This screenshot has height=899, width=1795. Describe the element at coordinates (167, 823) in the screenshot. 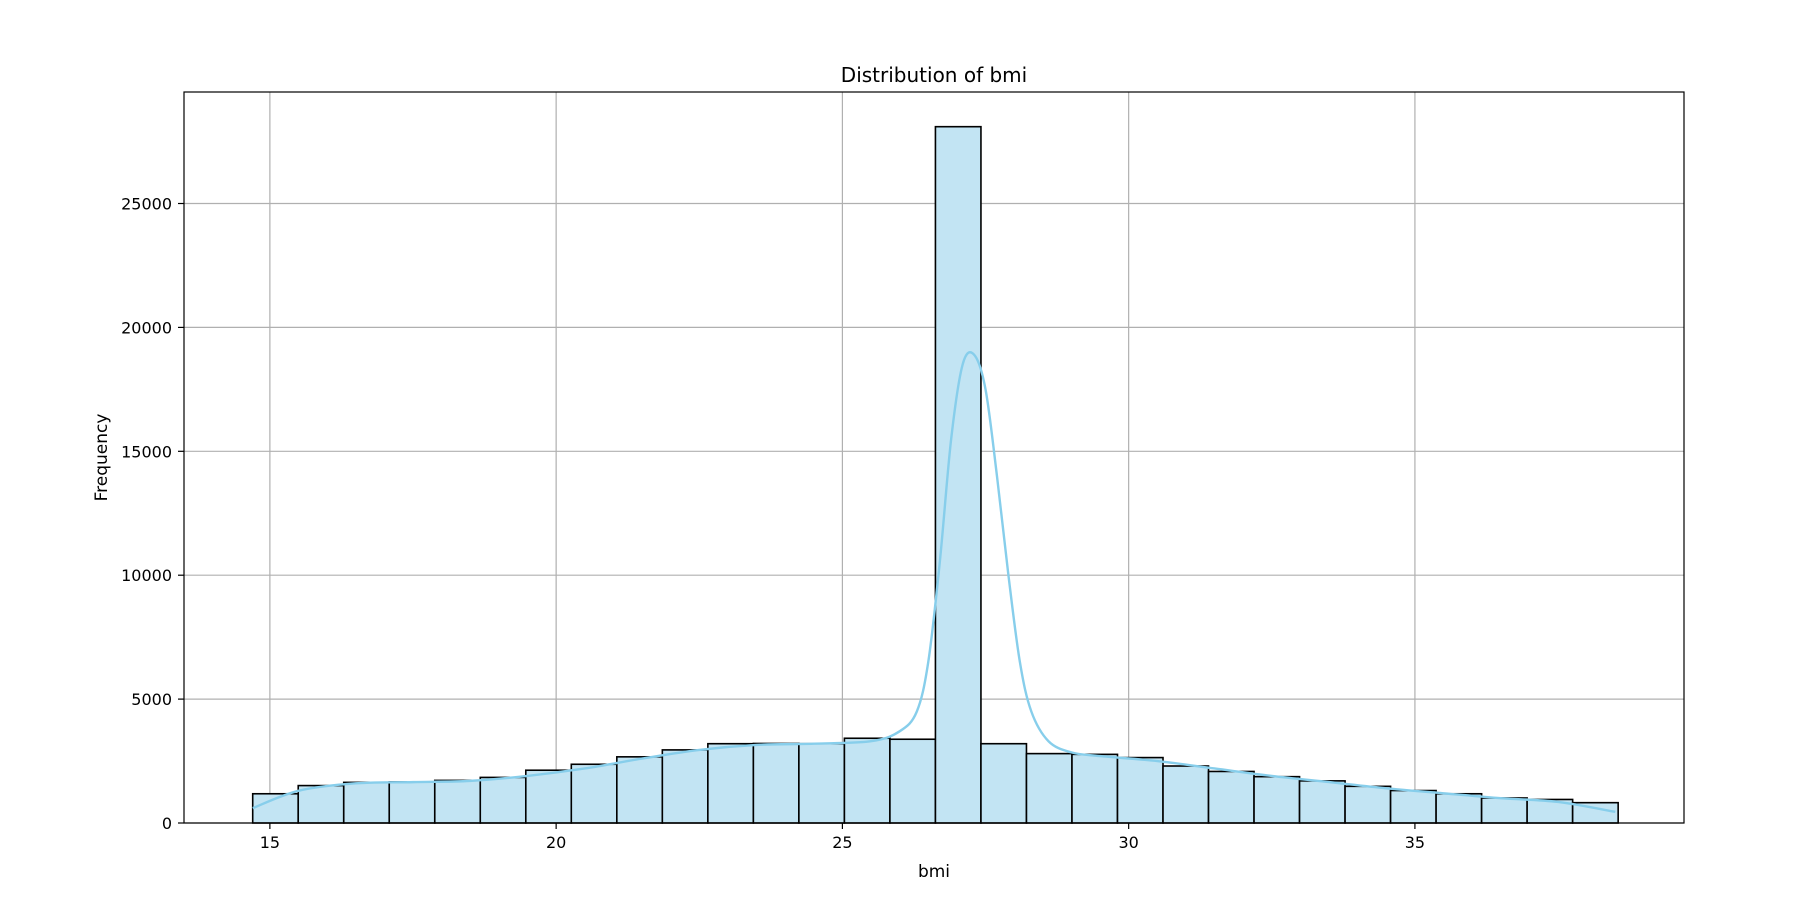

I see `y-tick-label: 0` at that location.